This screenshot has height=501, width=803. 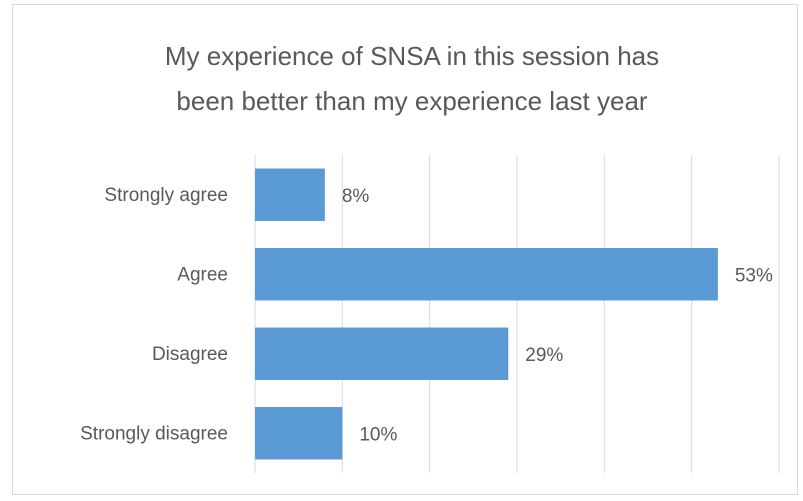 What do you see at coordinates (166, 195) in the screenshot?
I see `y-tick-label: Strongly agree` at bounding box center [166, 195].